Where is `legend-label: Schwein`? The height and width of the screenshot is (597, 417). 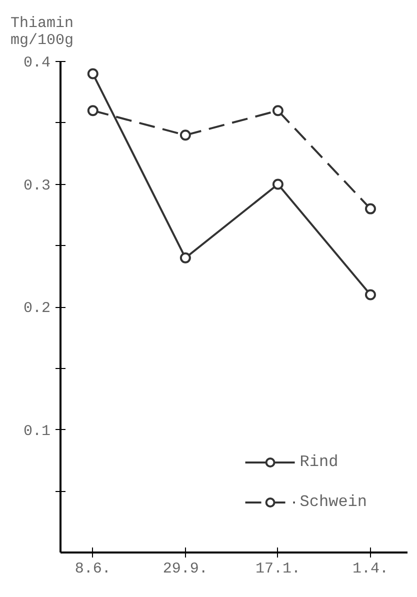 legend-label: Schwein is located at coordinates (333, 502).